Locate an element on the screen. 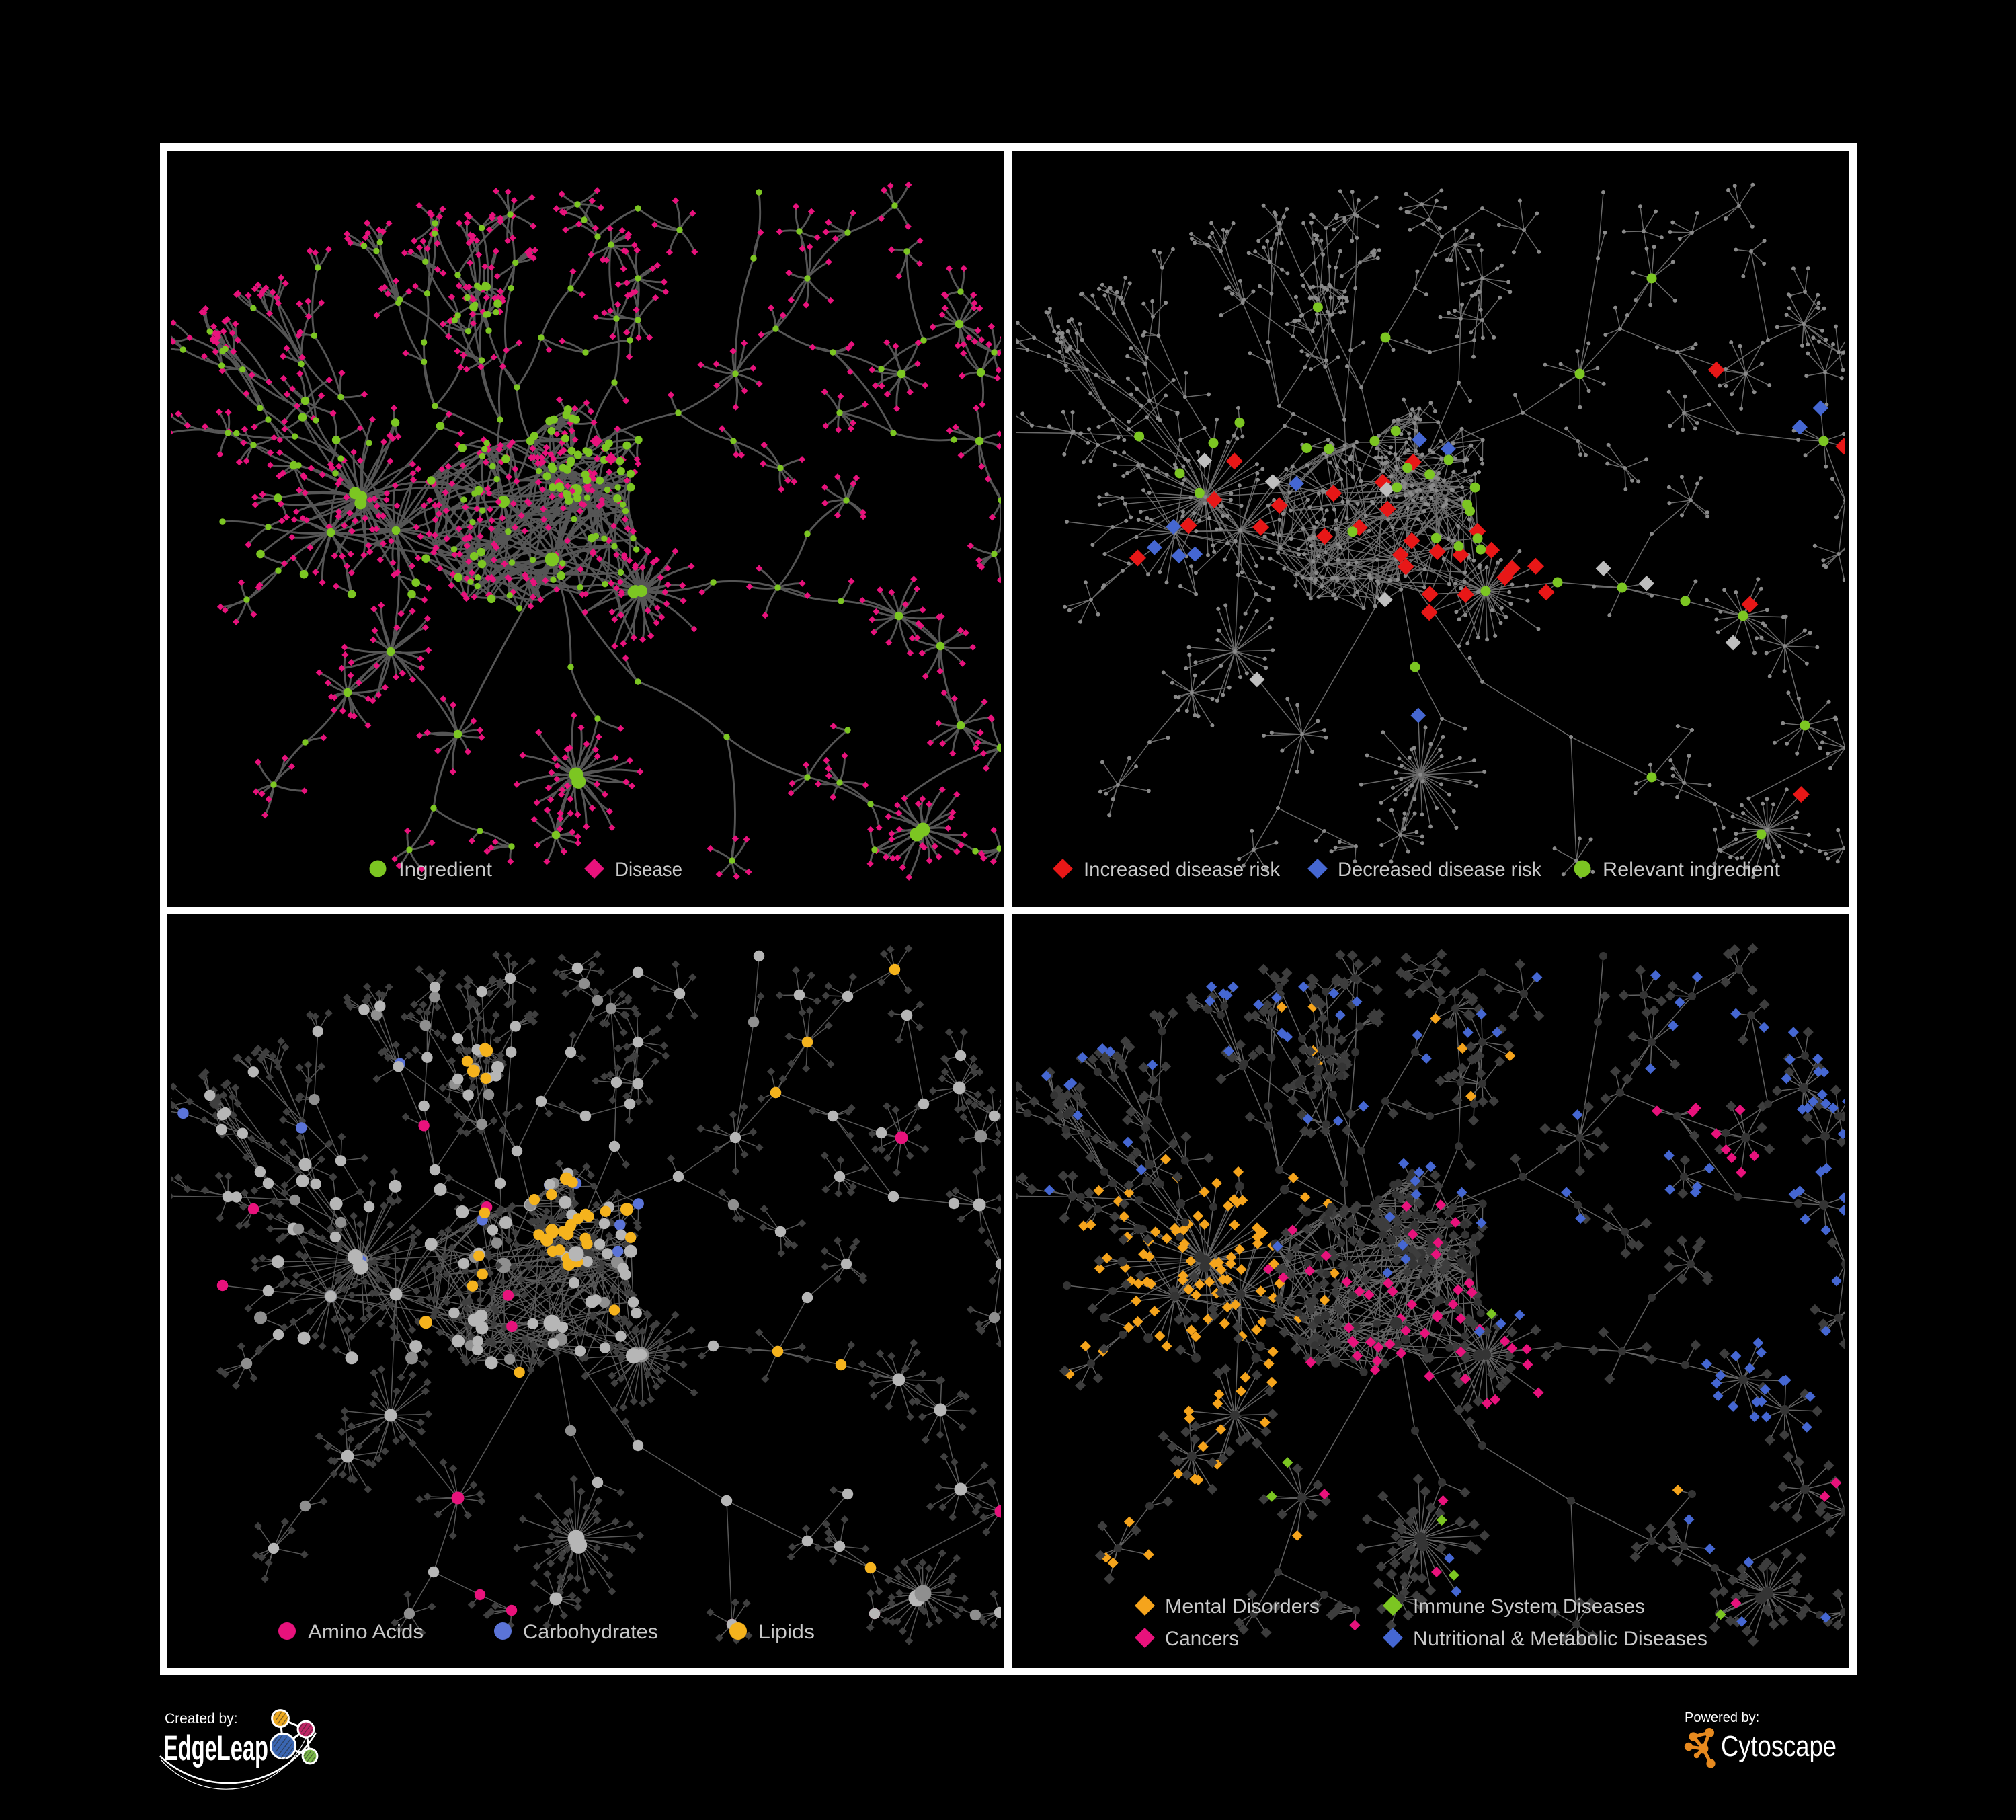 The image size is (2016, 1820). svg-text: Ingredient is located at coordinates (446, 870).